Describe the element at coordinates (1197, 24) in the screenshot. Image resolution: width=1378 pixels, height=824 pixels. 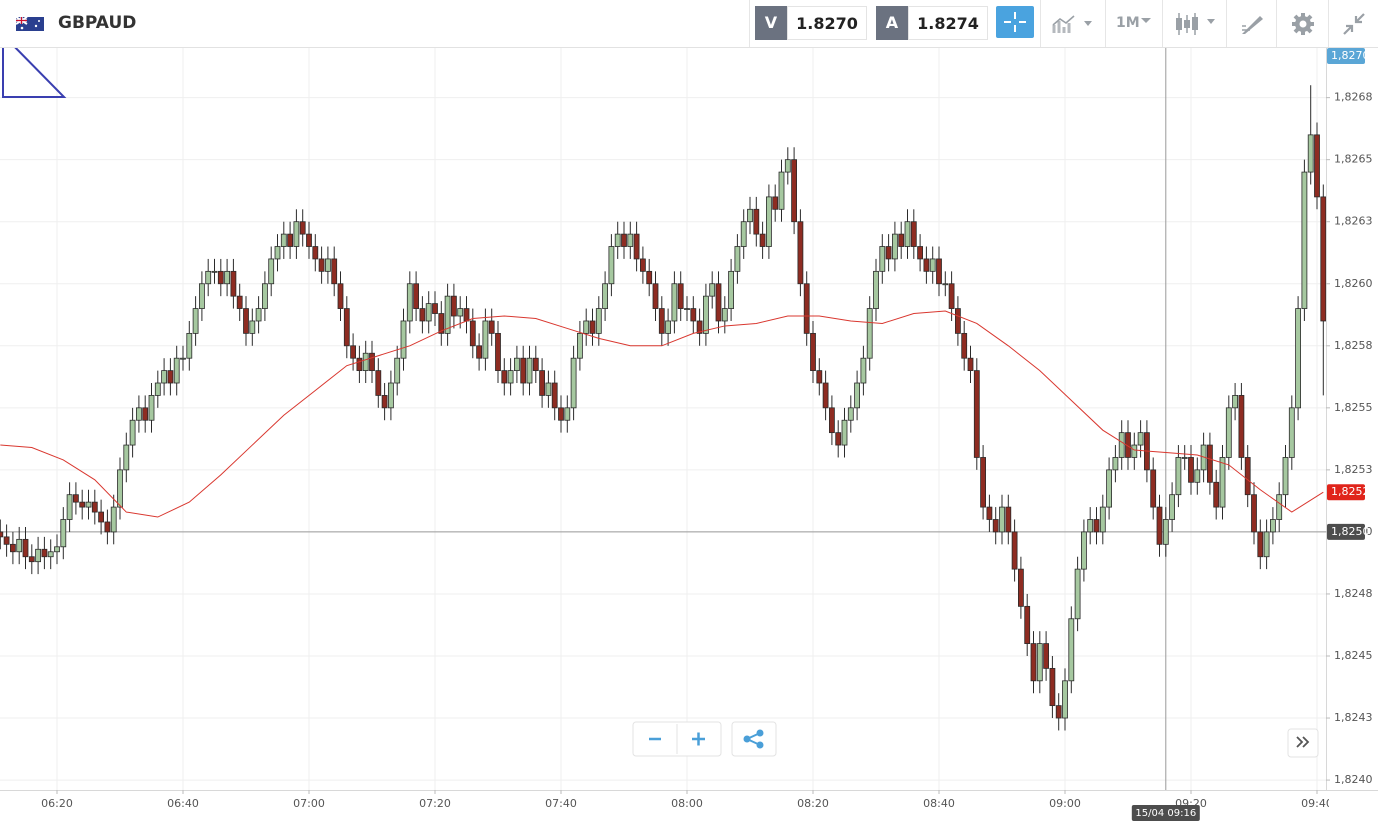
I see `candle-style-button` at that location.